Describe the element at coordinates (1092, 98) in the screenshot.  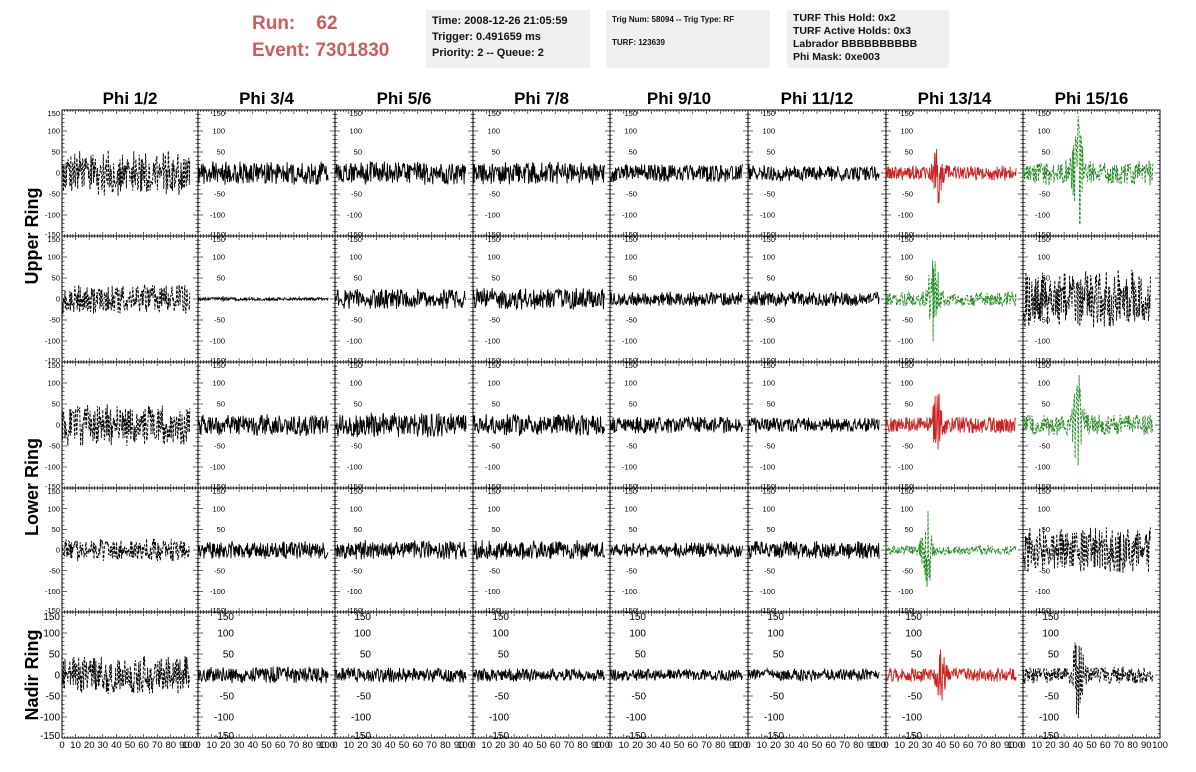
I see `column-header: Phi 15/16` at that location.